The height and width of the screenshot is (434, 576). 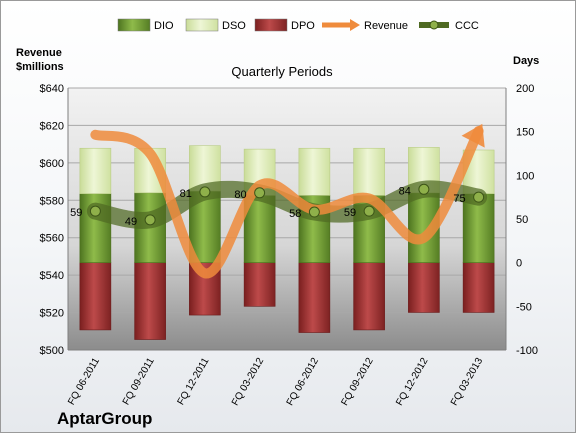 I want to click on legend-label: CCC, so click(x=467, y=26).